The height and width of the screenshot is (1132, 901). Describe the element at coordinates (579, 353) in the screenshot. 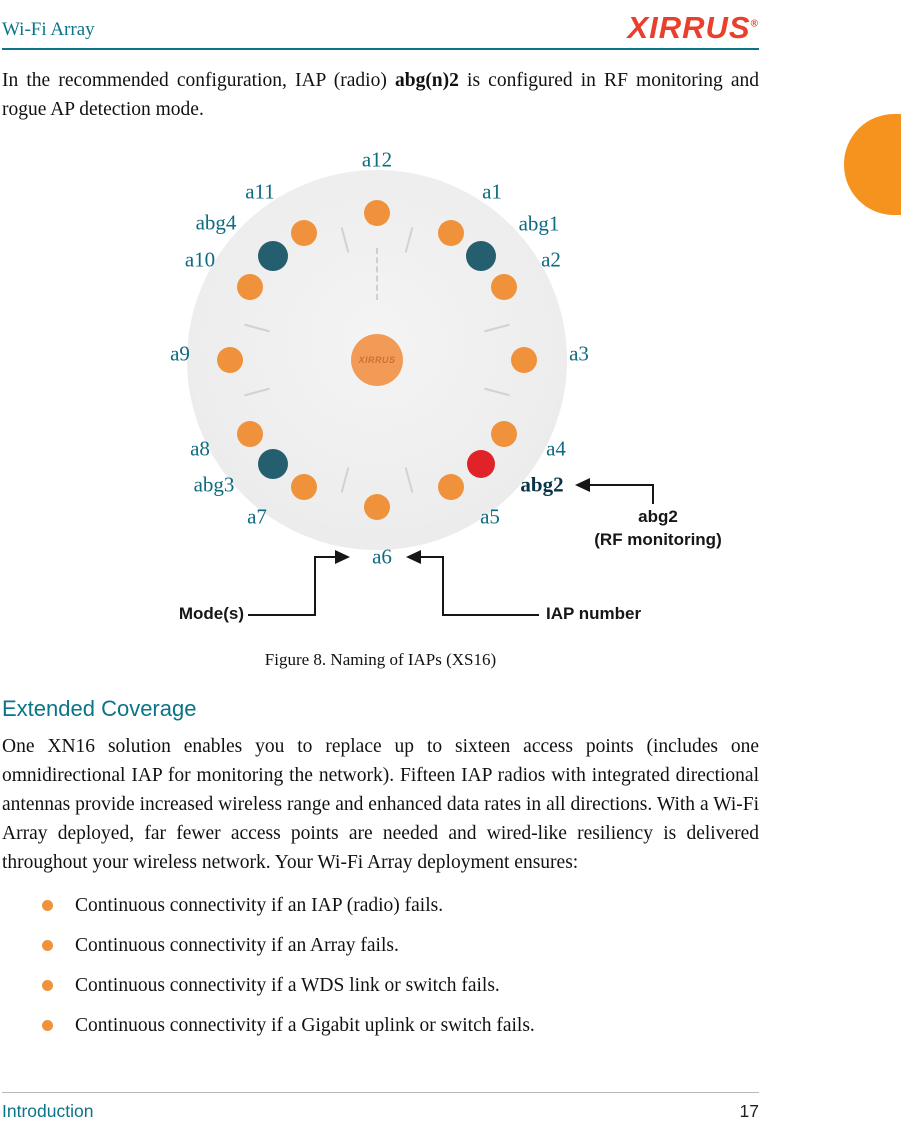

I see `iap-label-a3: a3` at that location.